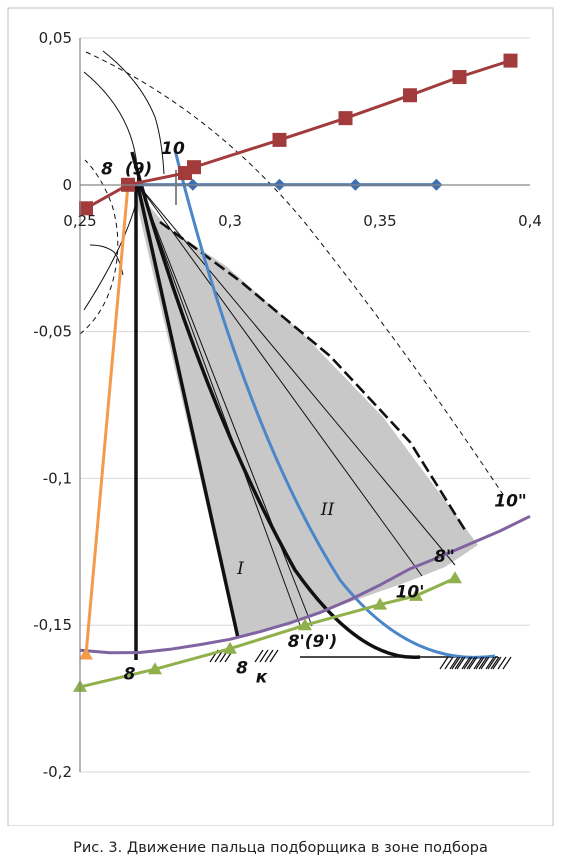 The image size is (561, 863). What do you see at coordinates (242, 669) in the screenshot?
I see `annotation-10: 8` at bounding box center [242, 669].